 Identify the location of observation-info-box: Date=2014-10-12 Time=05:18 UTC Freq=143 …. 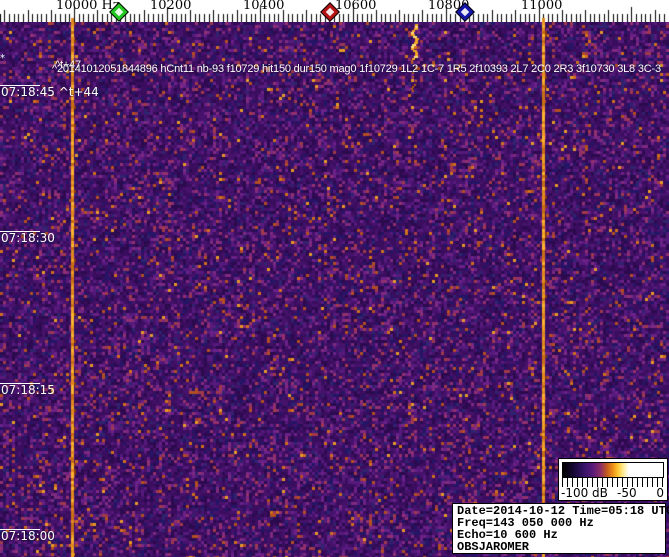
(560, 528).